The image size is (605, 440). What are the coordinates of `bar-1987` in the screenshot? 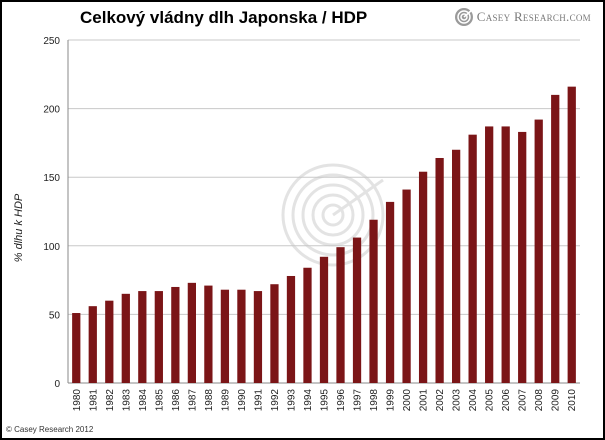 It's located at (191, 332).